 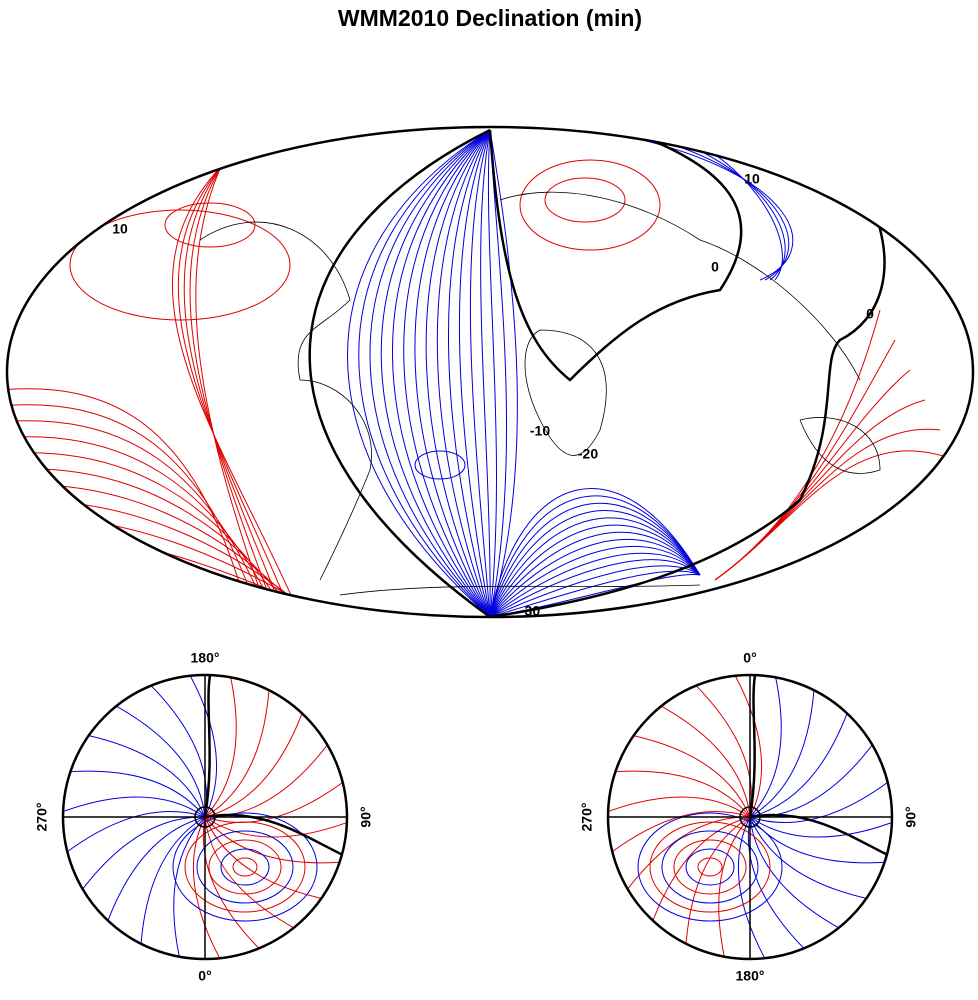 I want to click on south-polar-map, so click(x=750, y=817).